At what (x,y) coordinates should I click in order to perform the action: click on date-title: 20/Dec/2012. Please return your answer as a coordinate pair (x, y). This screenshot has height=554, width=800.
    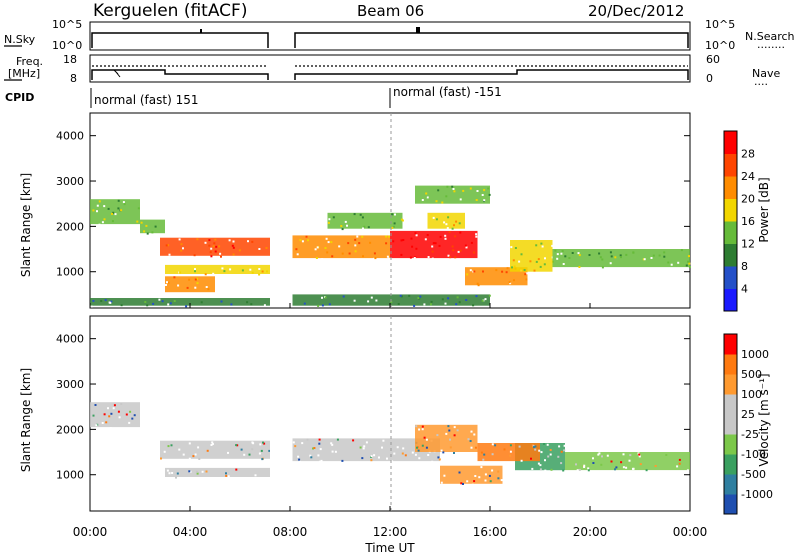
    Looking at the image, I should click on (636, 11).